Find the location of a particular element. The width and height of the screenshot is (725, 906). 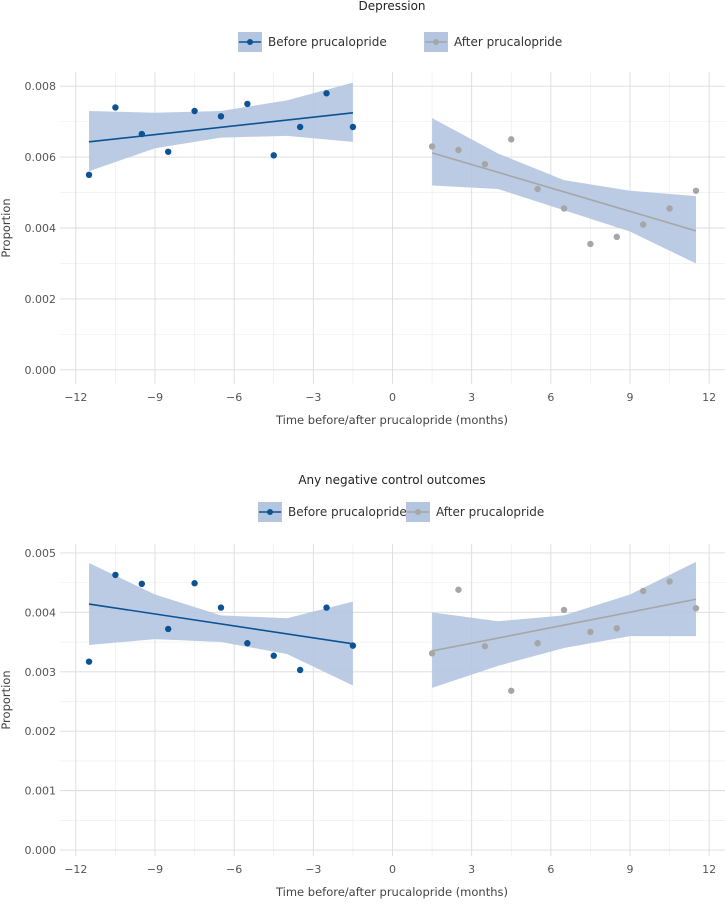

confidence-band-after is located at coordinates (564, 191).